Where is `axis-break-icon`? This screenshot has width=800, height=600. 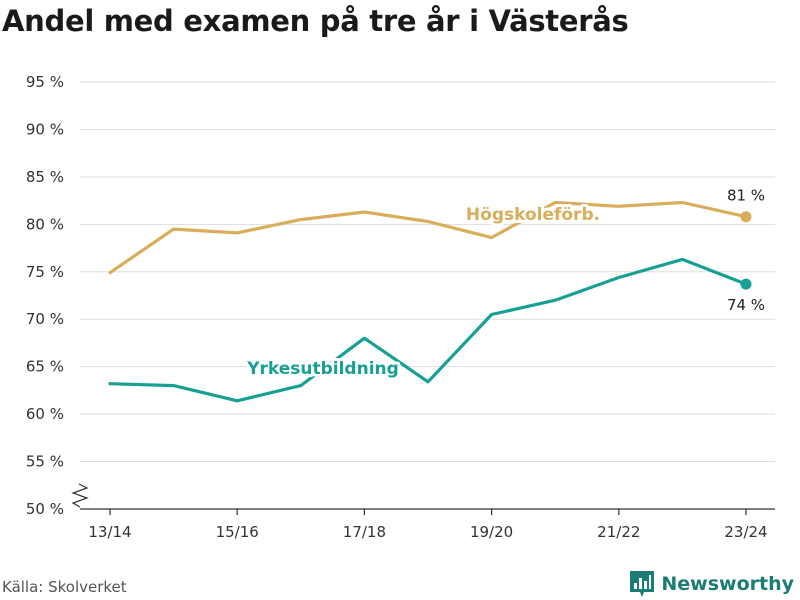 axis-break-icon is located at coordinates (80, 495).